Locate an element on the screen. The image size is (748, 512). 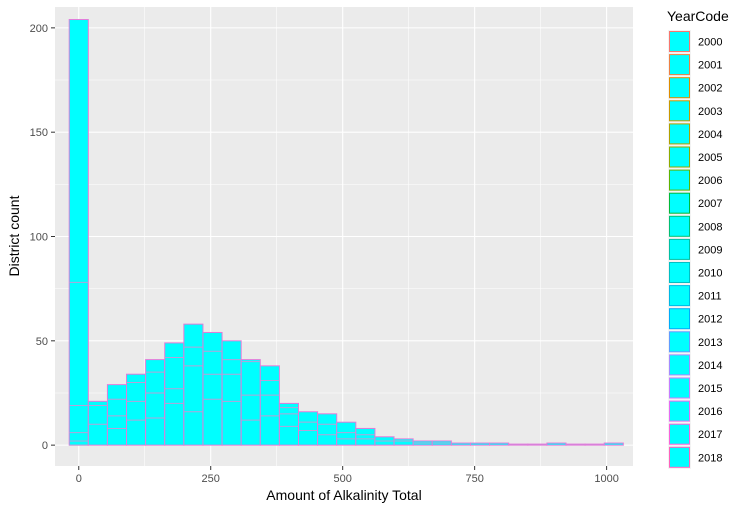
legend-label: 2006 is located at coordinates (710, 181).